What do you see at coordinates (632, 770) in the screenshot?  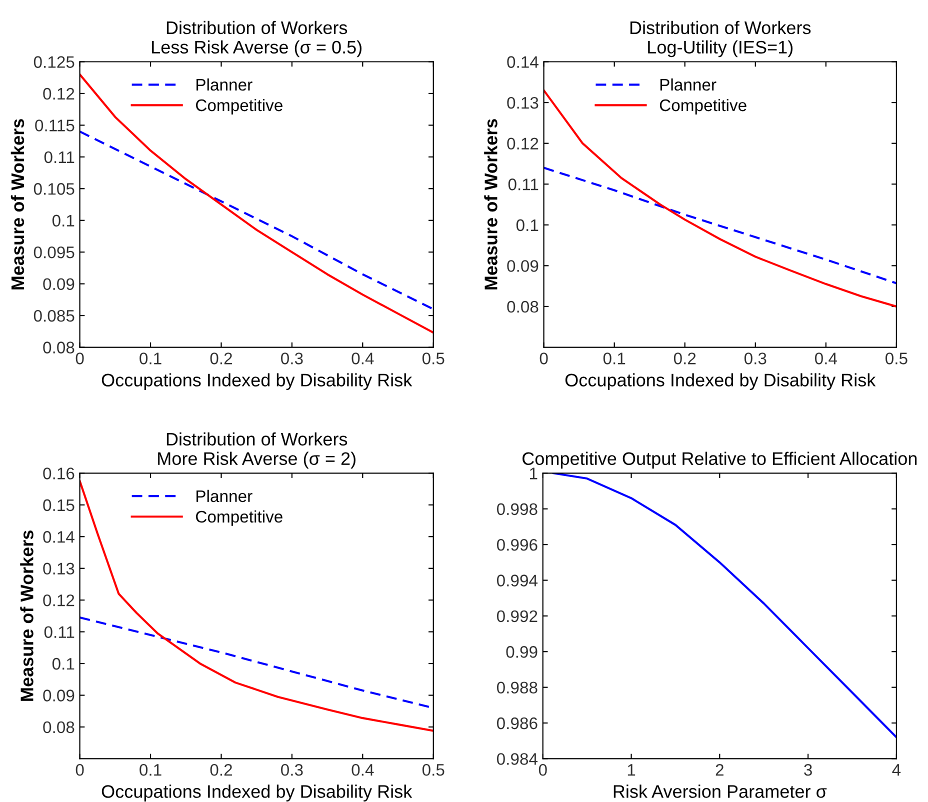 I see `x-tick-label: 1` at bounding box center [632, 770].